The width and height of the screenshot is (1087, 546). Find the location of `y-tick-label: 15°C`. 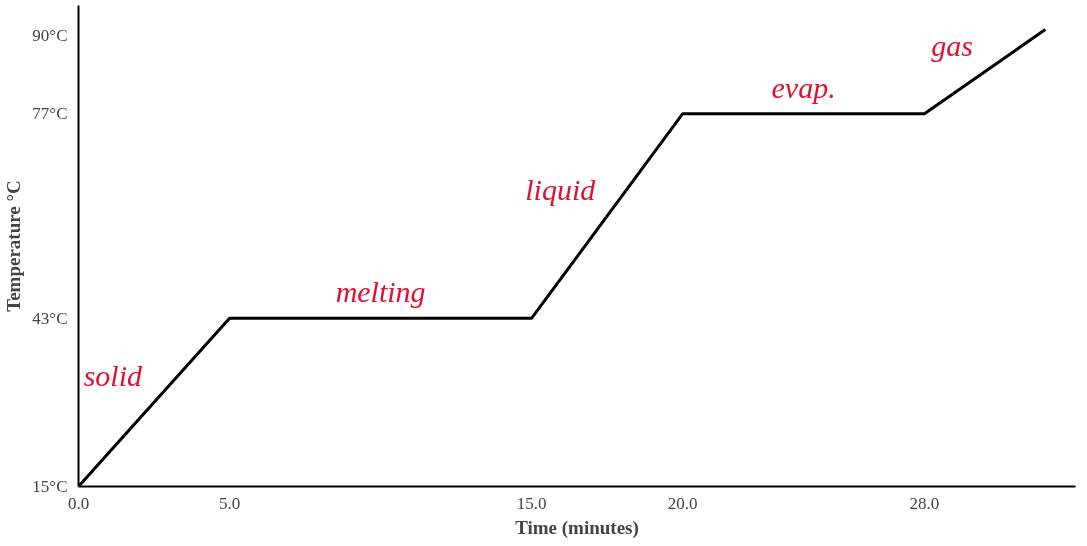

y-tick-label: 15°C is located at coordinates (50, 486).